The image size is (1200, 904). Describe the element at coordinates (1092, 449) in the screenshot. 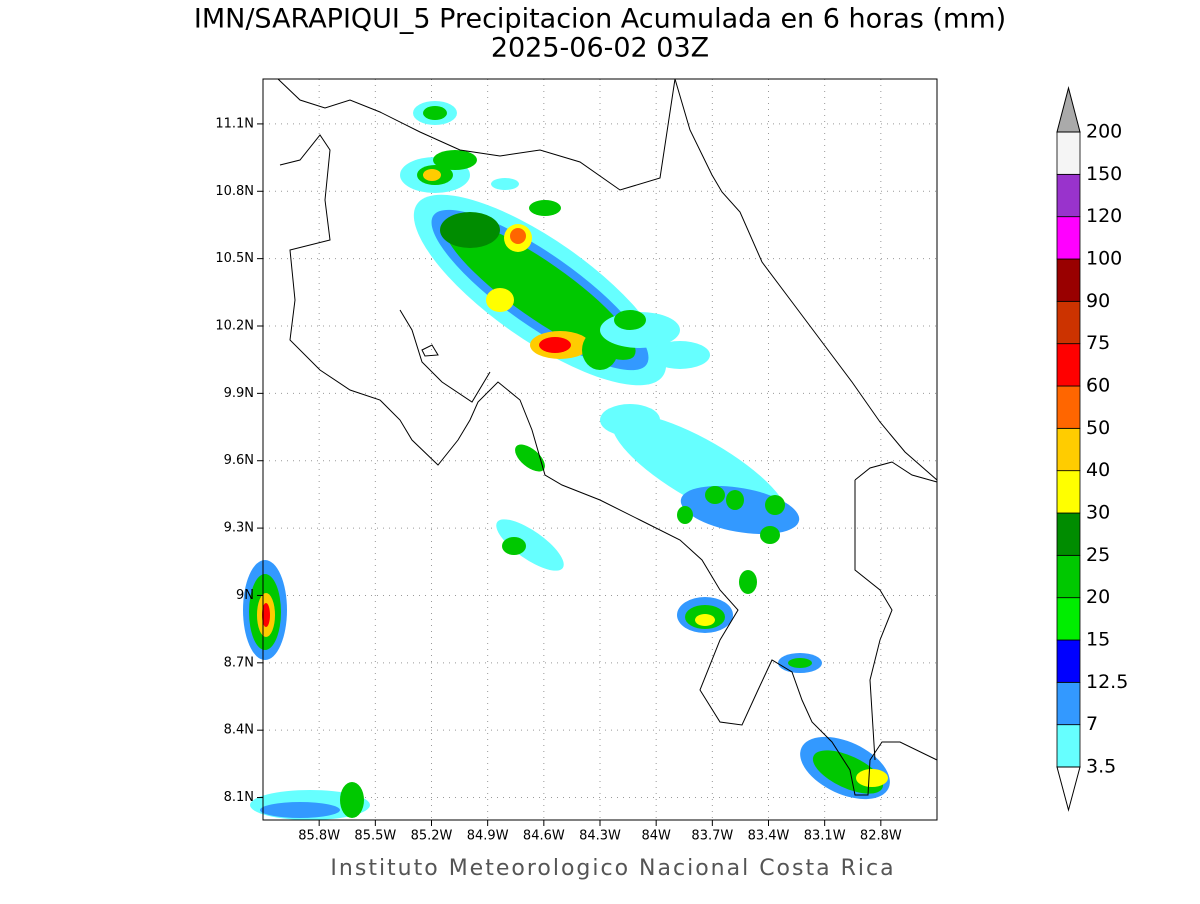

I see `colorbar: 3.5 7 12.5 15 20 25 30 40 50 60 75 90 100 120 150 200` at that location.